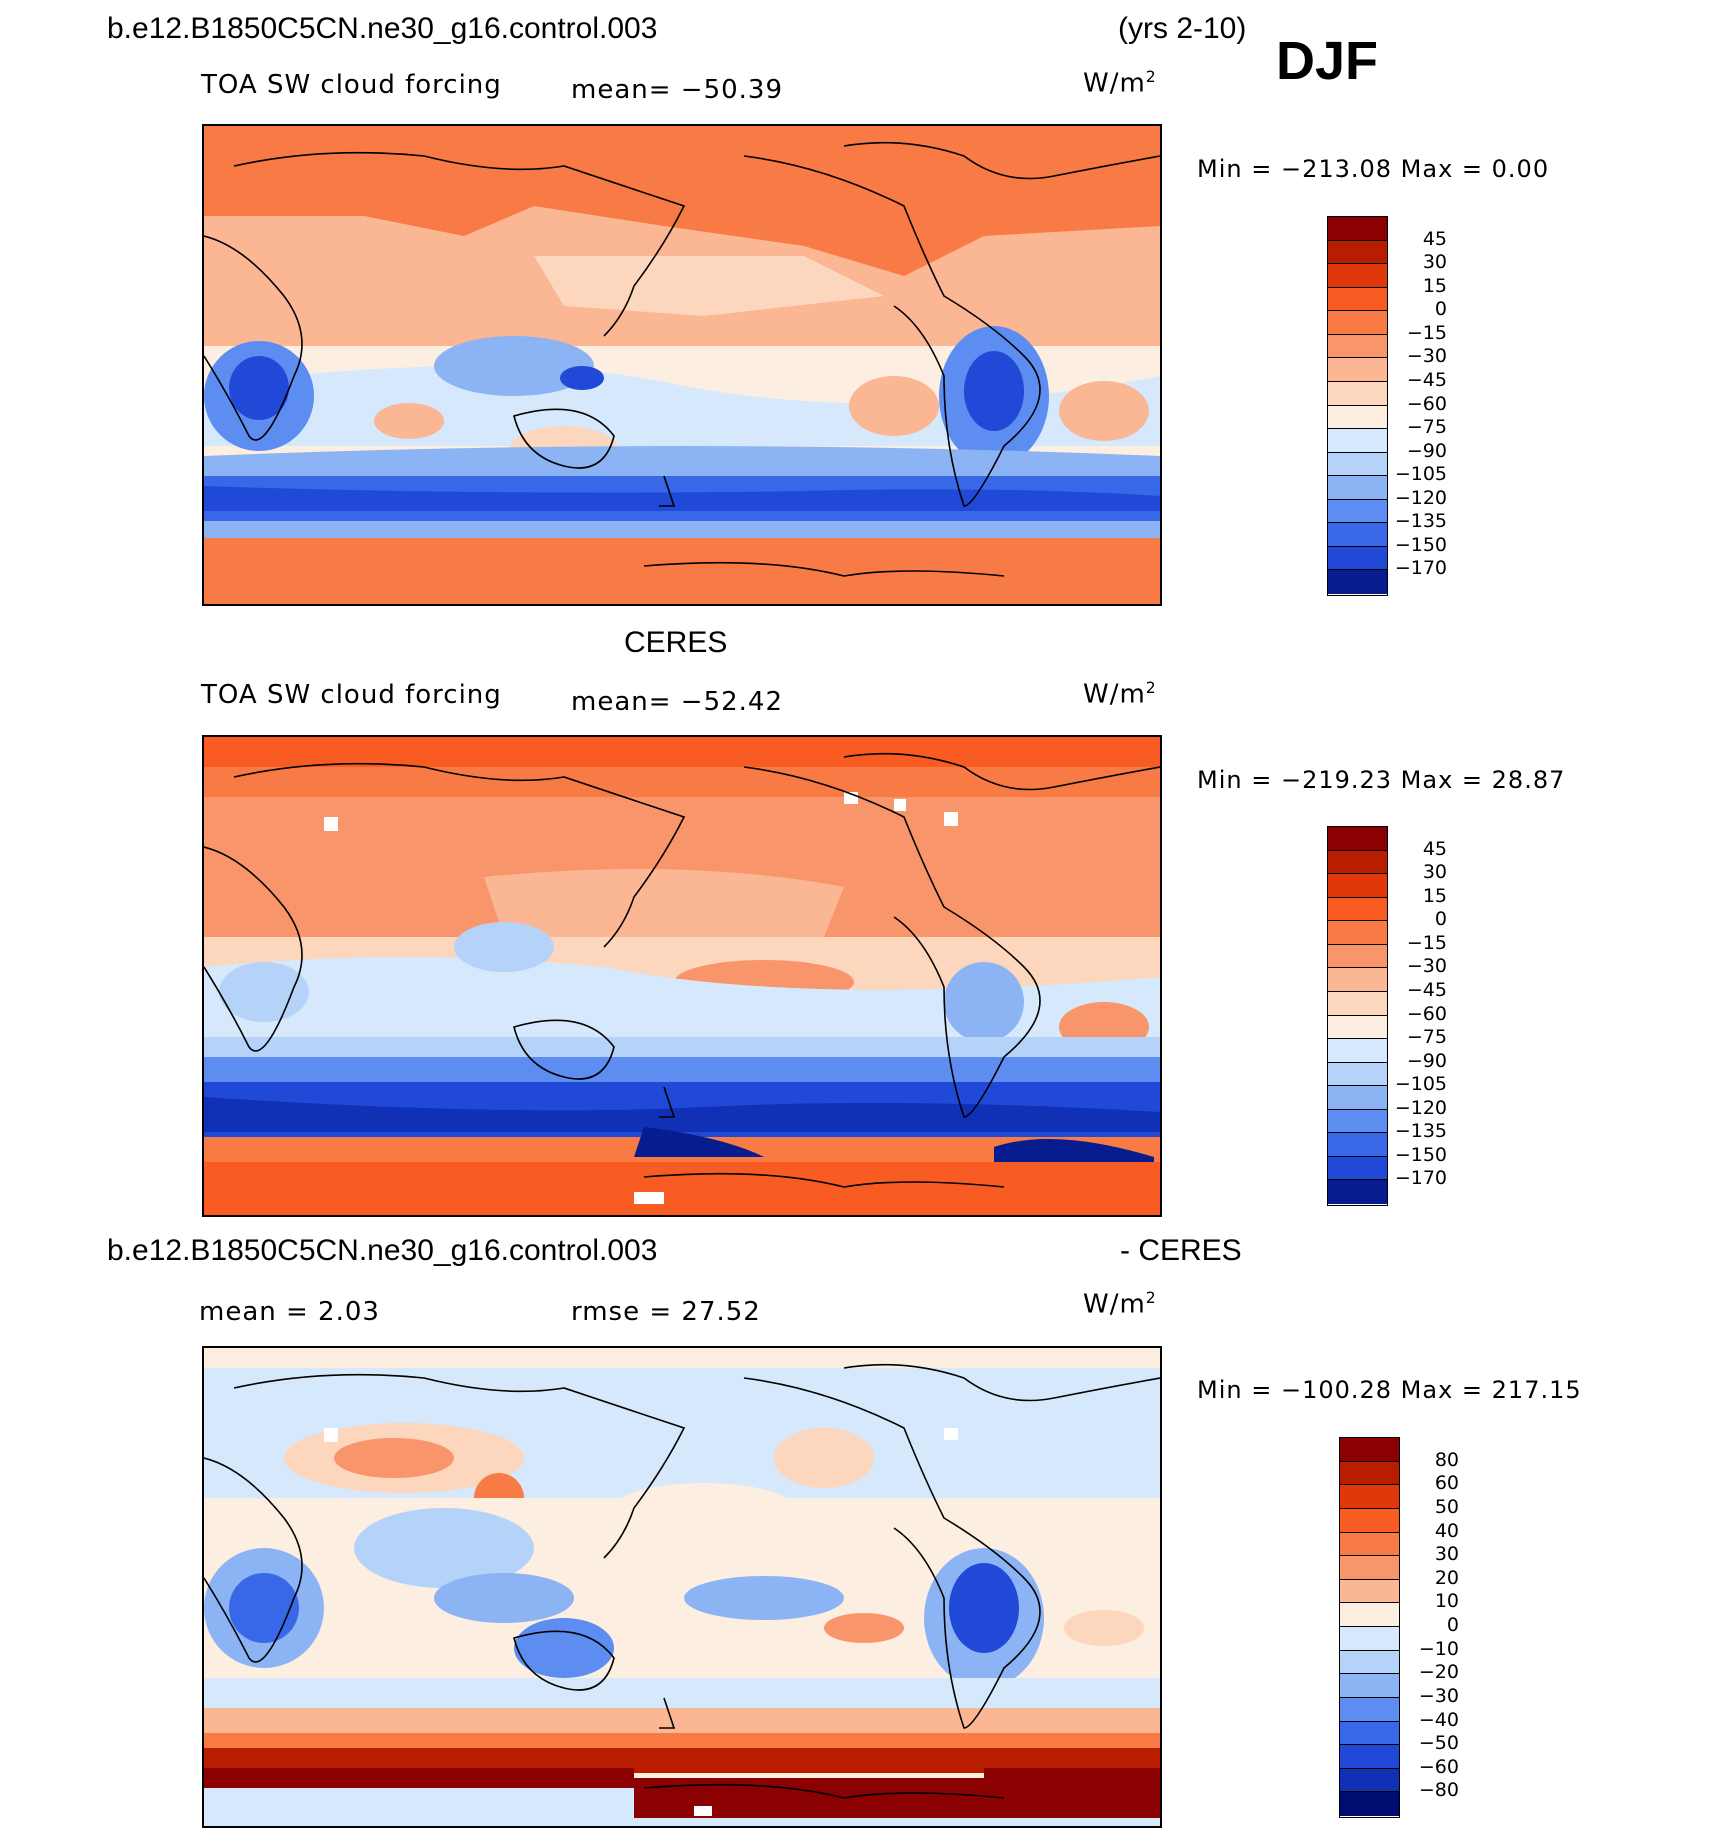 This screenshot has width=1710, height=1841. What do you see at coordinates (1446, 1506) in the screenshot?
I see `colorbar-tick-label: 50` at bounding box center [1446, 1506].